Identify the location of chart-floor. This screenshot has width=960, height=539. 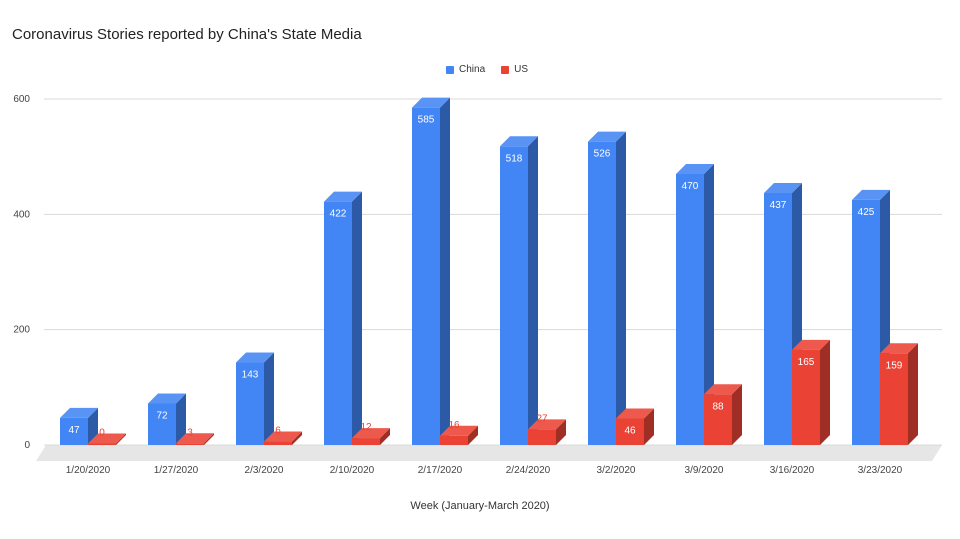
(489, 453).